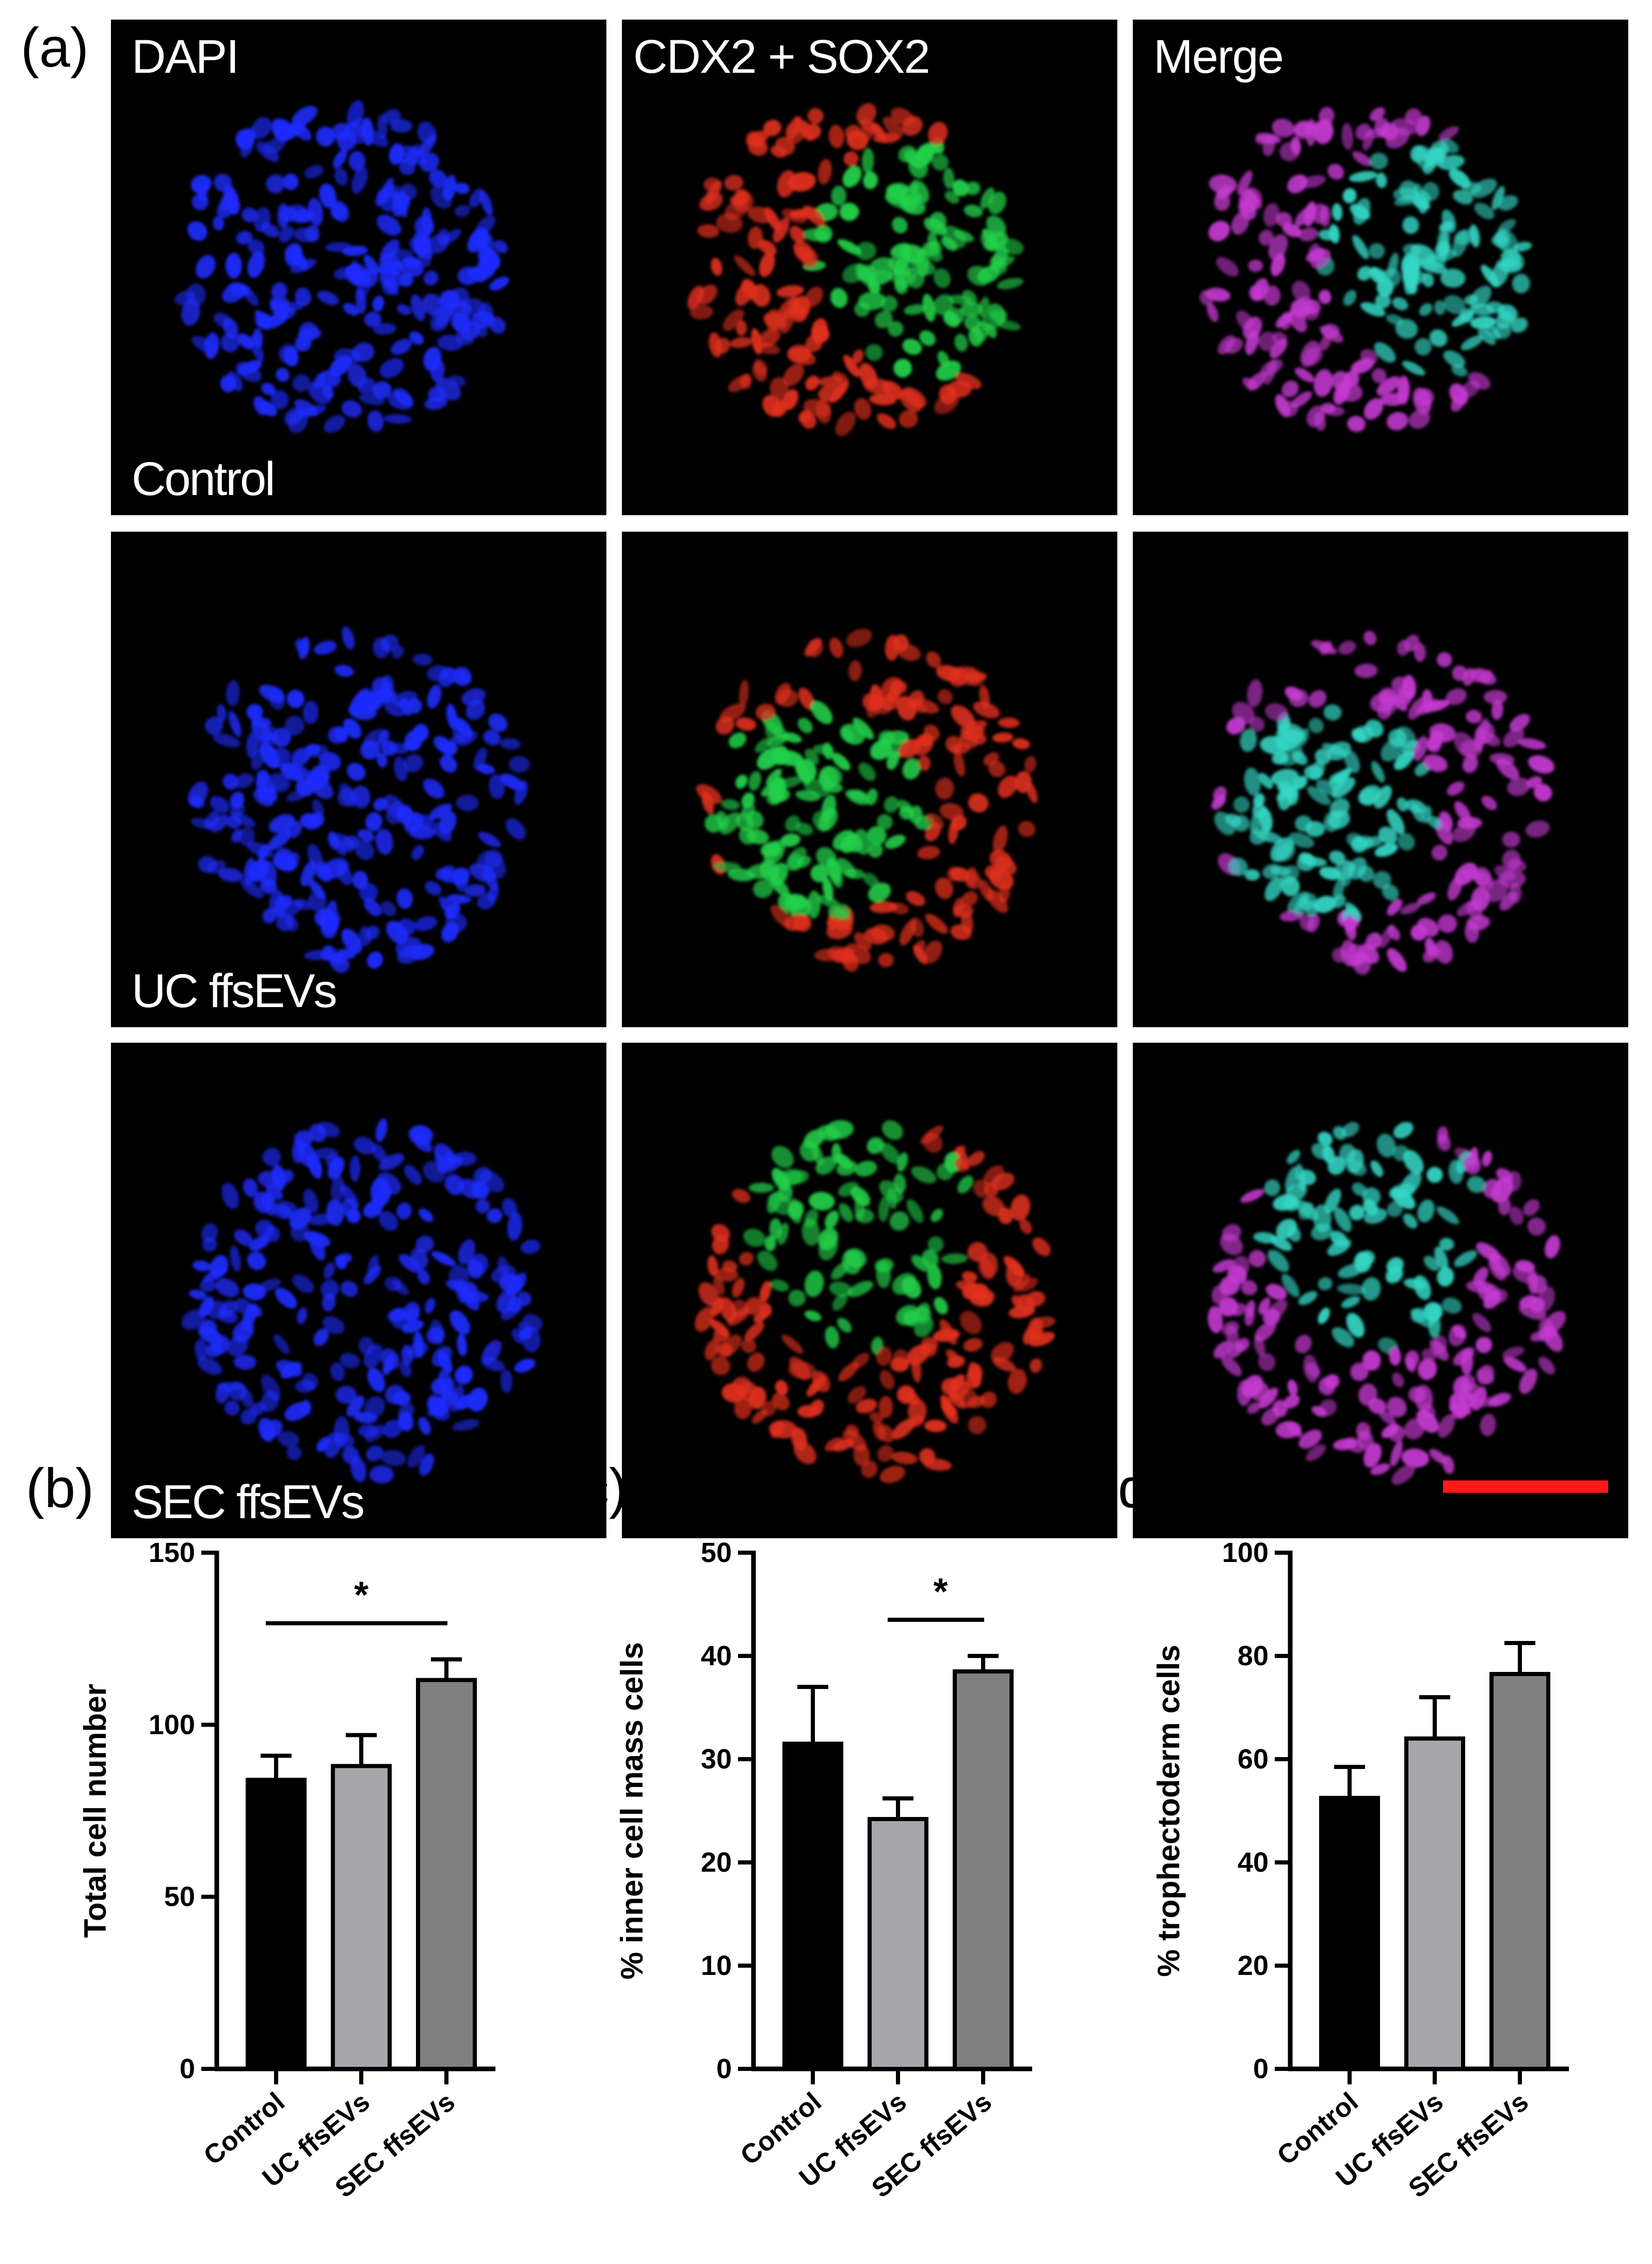 The height and width of the screenshot is (2264, 1652). I want to click on column-title-merge: Merge, so click(1218, 56).